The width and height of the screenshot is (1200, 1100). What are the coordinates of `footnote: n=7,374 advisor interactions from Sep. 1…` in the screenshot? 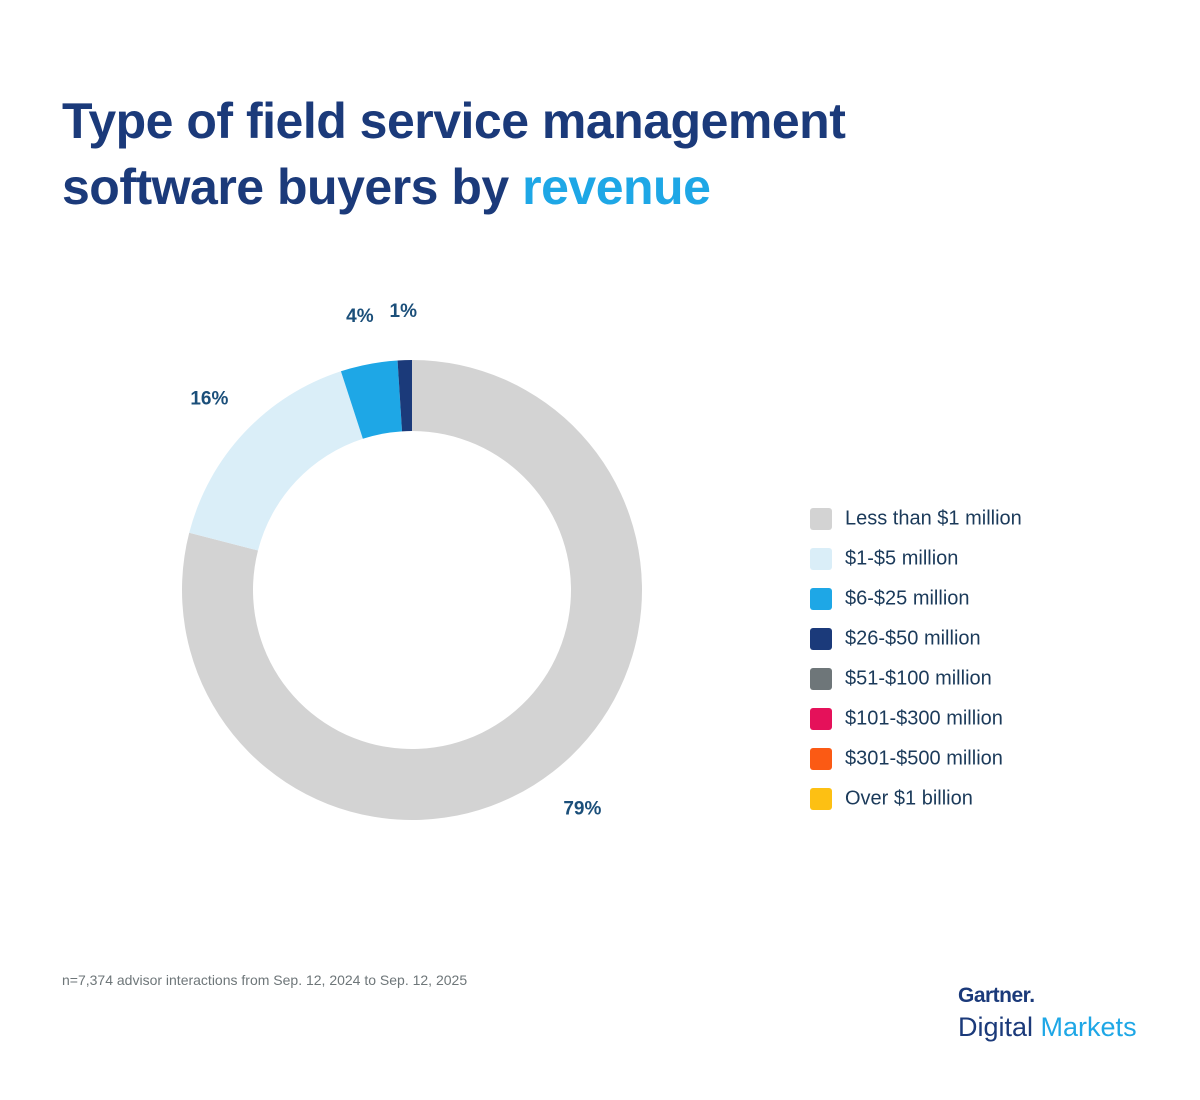 It's located at (265, 980).